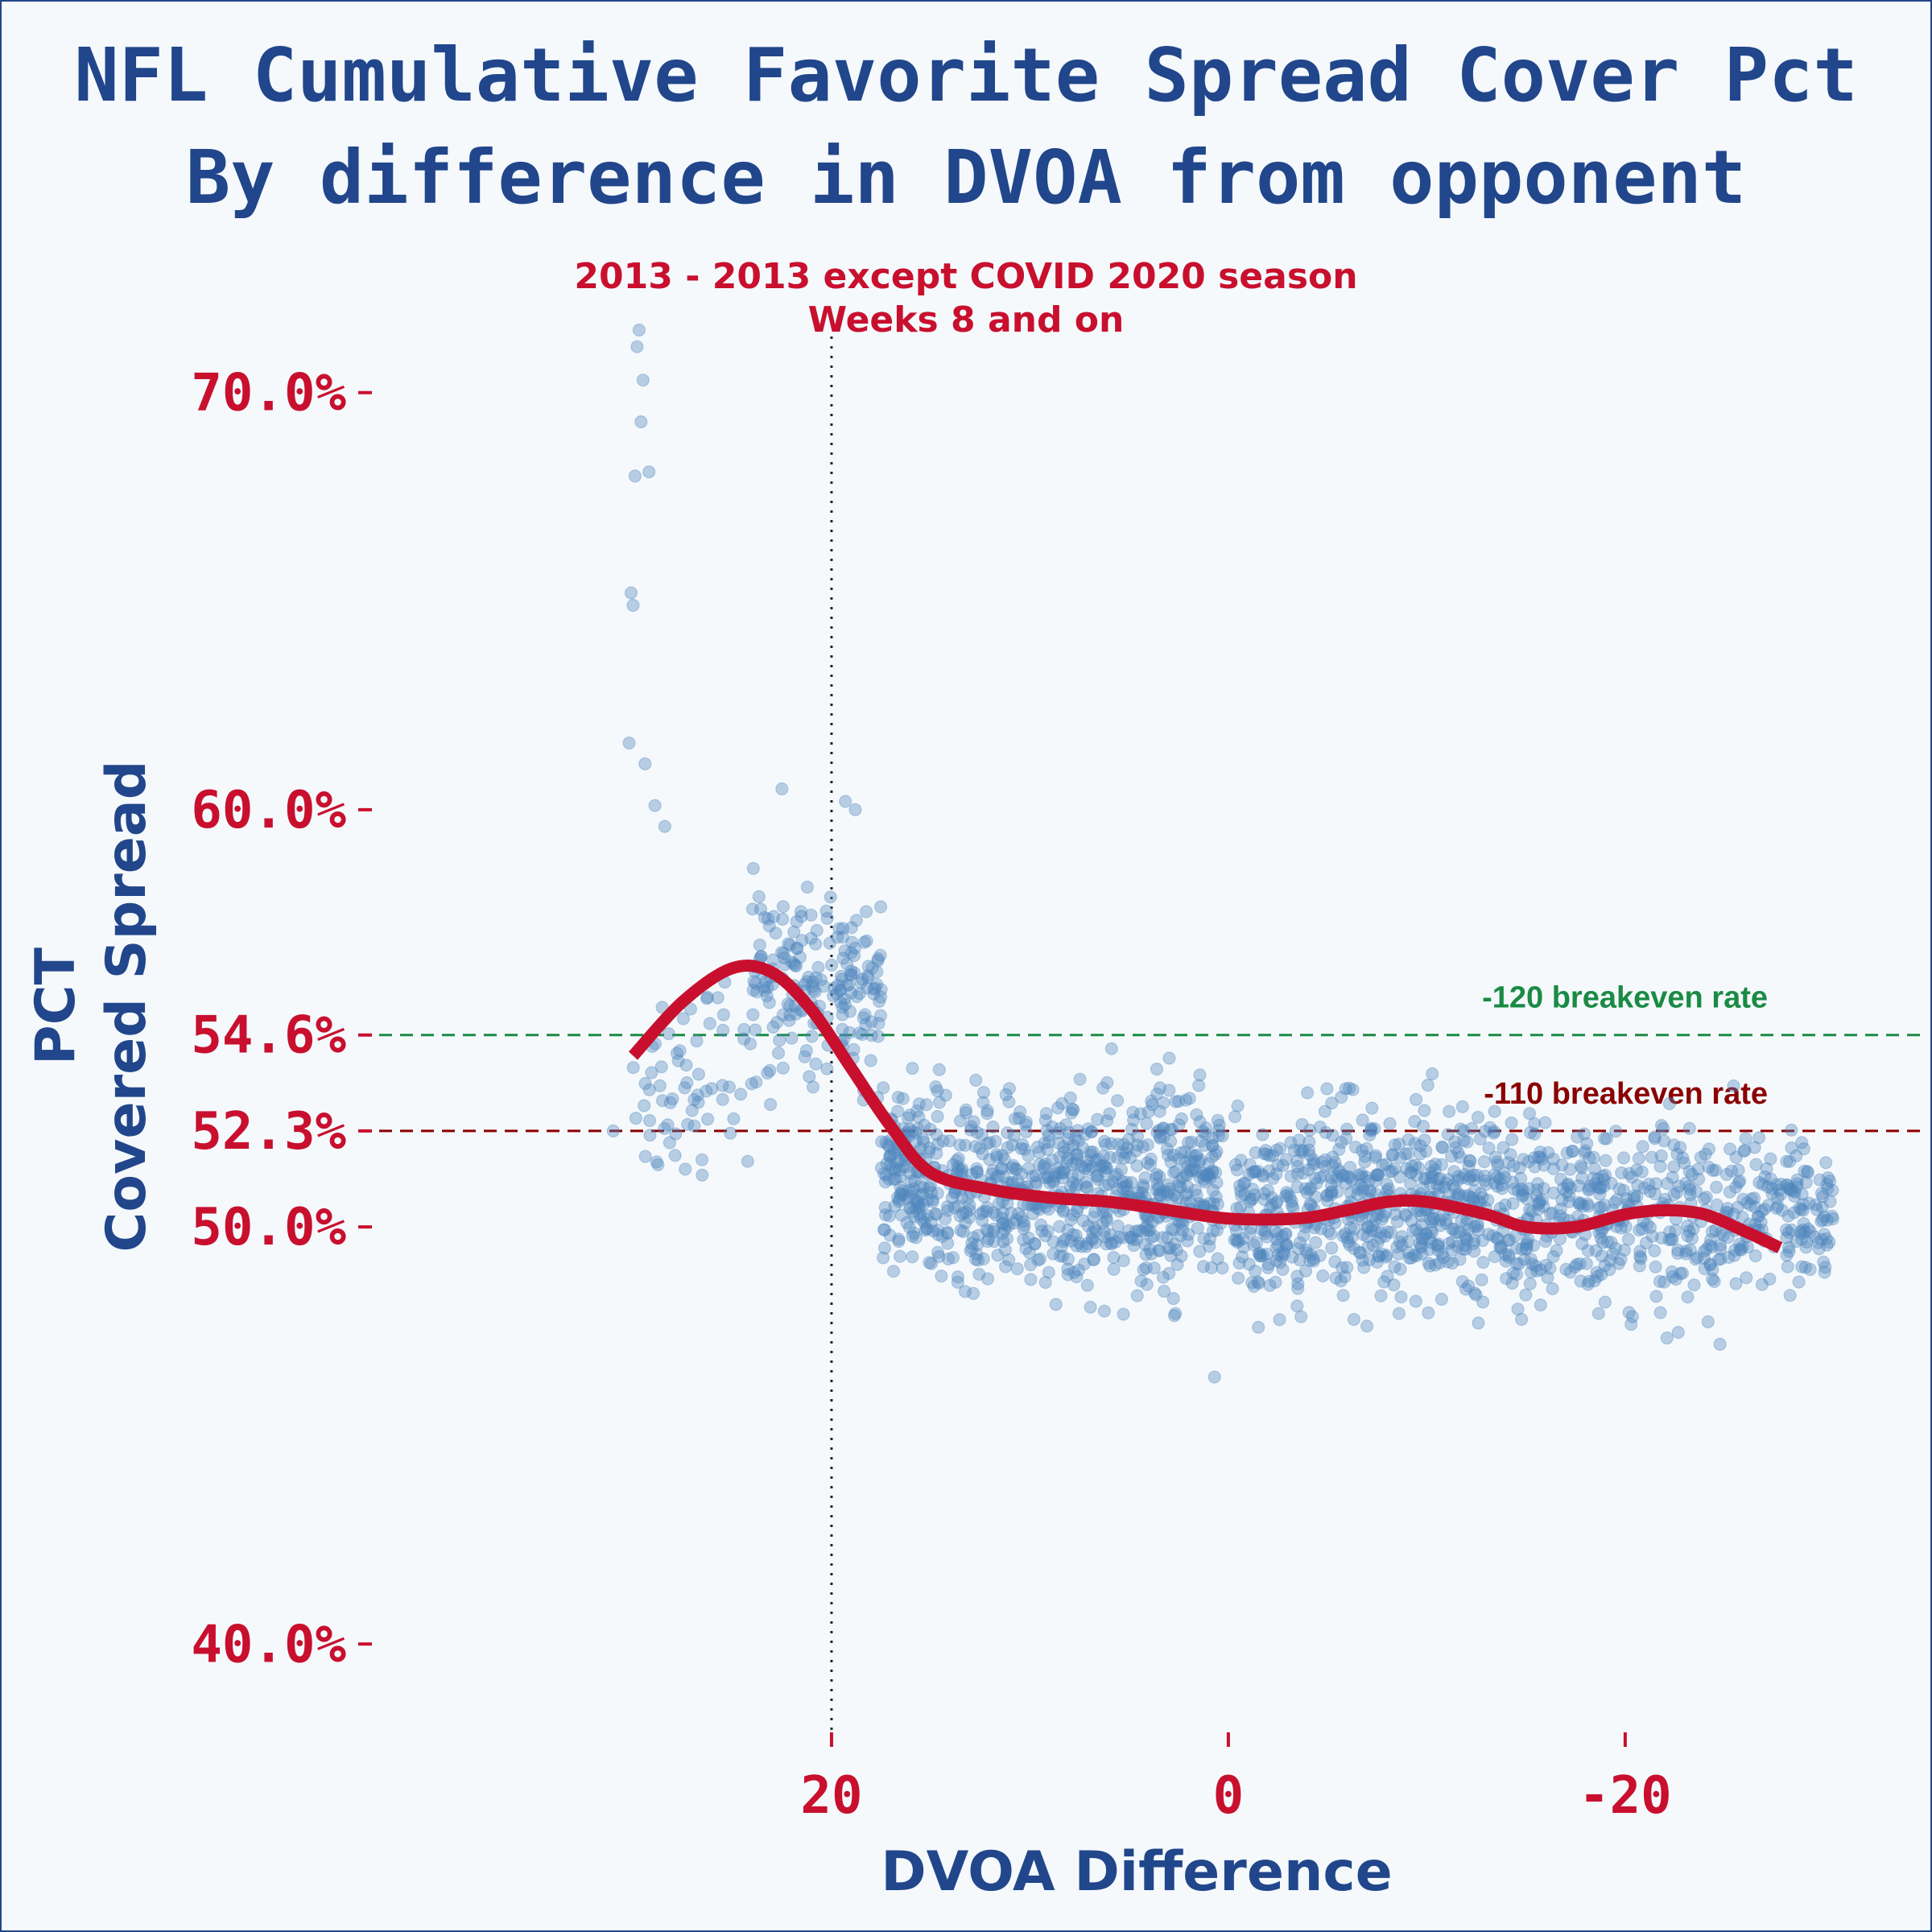  I want to click on scatter-point-1996, so click(1622, 1173).